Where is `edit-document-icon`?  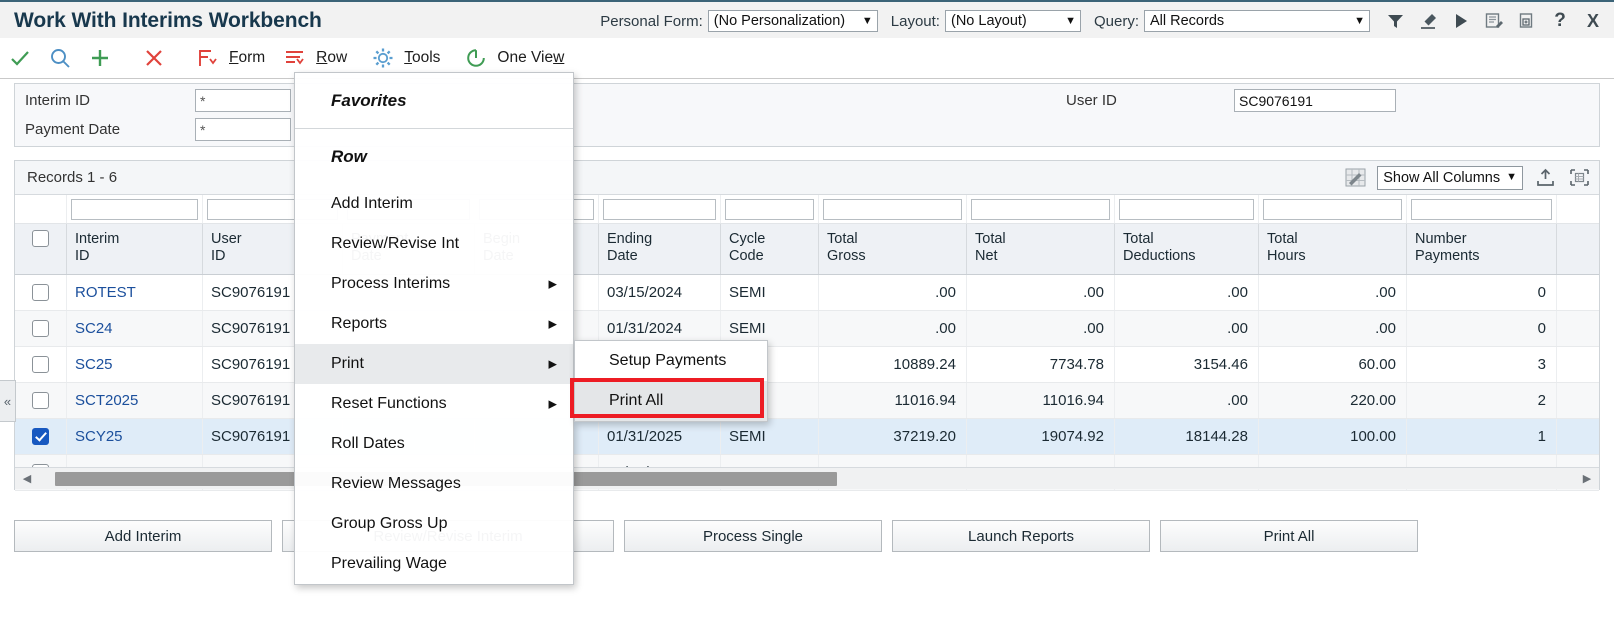
edit-document-icon is located at coordinates (1494, 21).